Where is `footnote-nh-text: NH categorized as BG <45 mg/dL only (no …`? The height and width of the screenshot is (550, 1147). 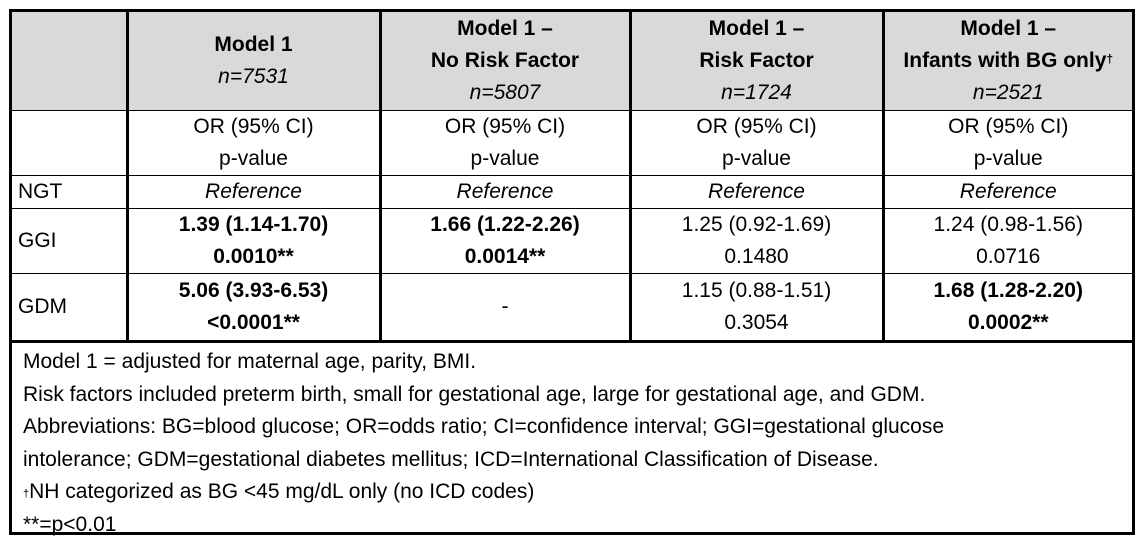
footnote-nh-text: NH categorized as BG <45 mg/dL only (no … is located at coordinates (282, 491).